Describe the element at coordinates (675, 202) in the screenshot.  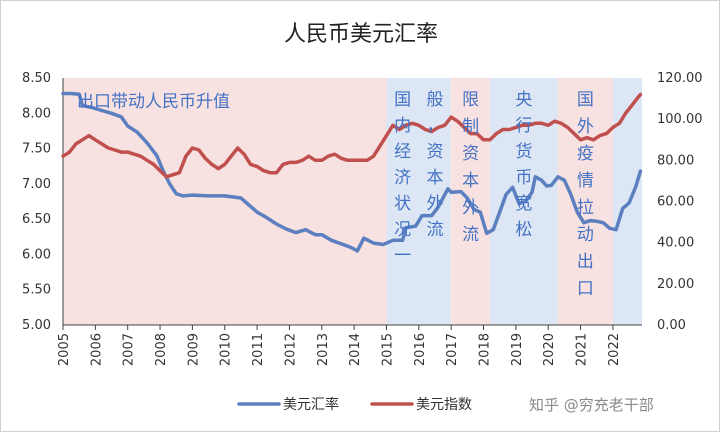
I see `y-right-tick-label: 60.00` at that location.